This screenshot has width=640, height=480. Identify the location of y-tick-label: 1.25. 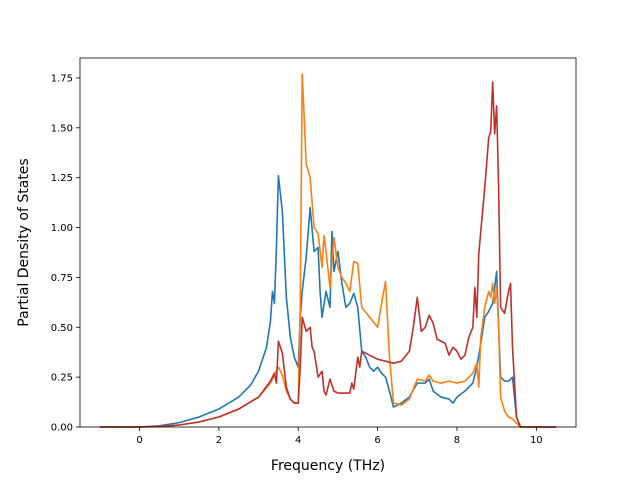
(62, 178).